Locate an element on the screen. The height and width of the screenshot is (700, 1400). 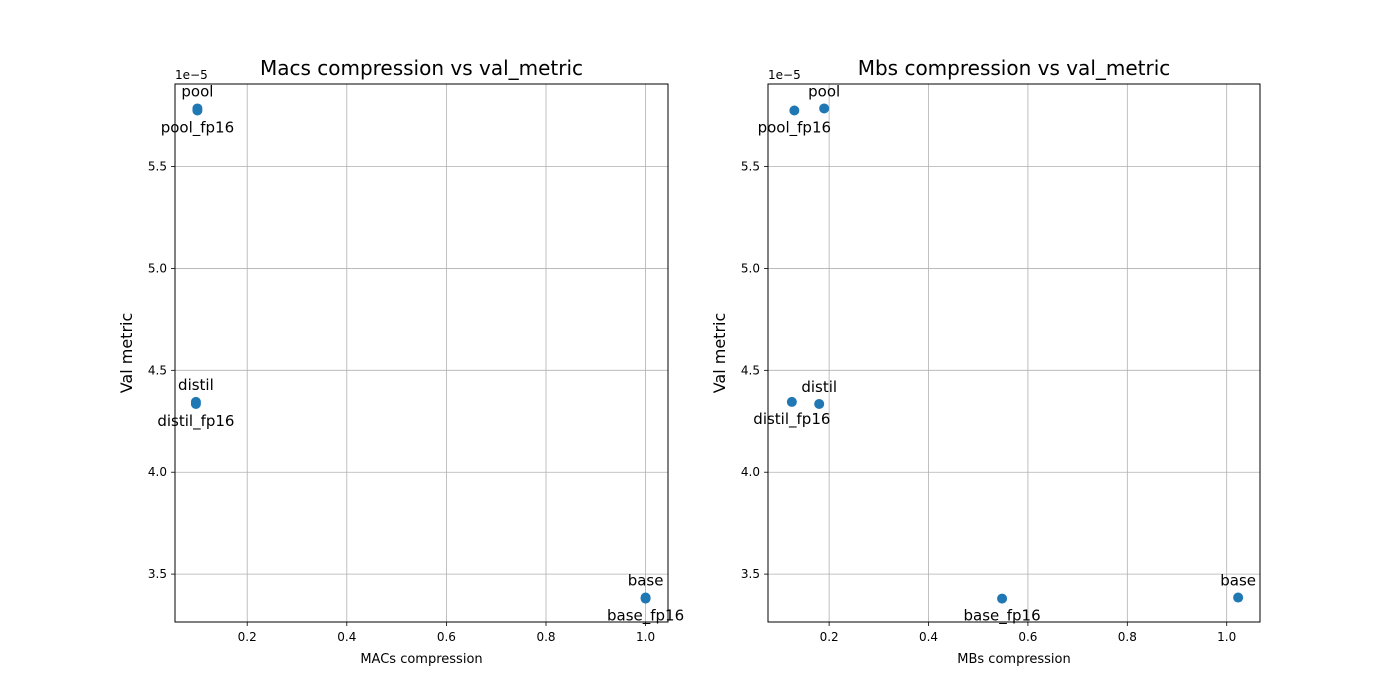
data-point-pool is located at coordinates (824, 108).